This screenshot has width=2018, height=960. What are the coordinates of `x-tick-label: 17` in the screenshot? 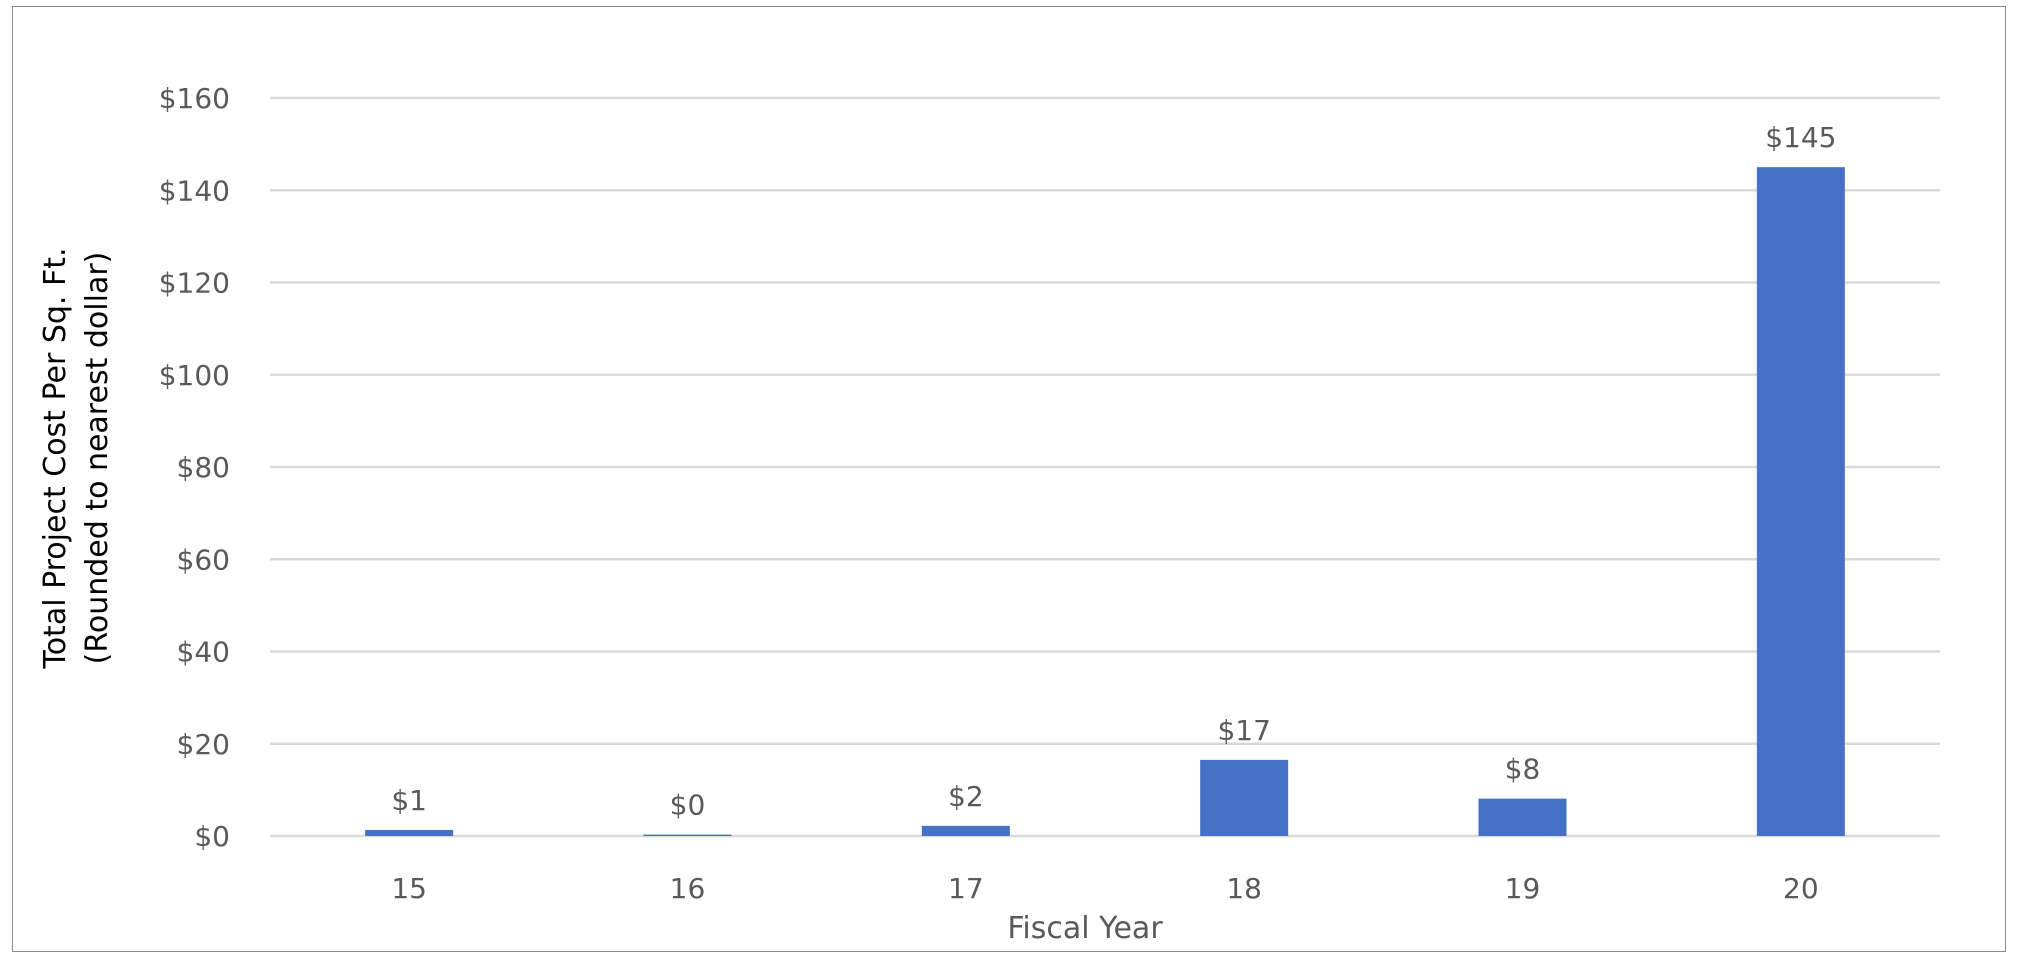 It's located at (966, 888).